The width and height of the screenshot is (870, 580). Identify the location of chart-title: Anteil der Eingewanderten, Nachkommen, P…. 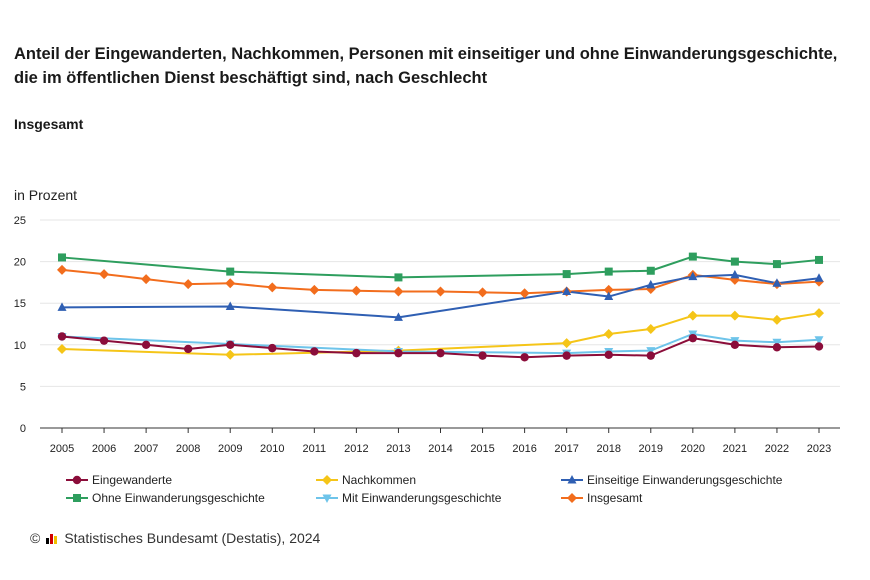
(426, 66).